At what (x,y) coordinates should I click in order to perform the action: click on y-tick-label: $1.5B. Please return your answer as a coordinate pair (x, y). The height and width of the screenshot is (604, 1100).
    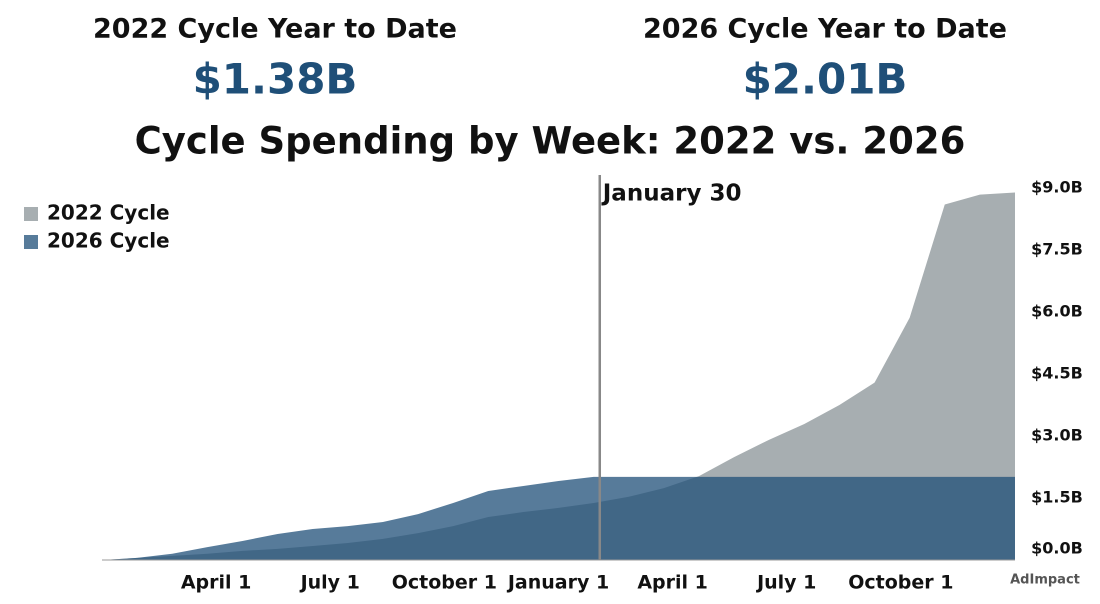
    Looking at the image, I should click on (1057, 497).